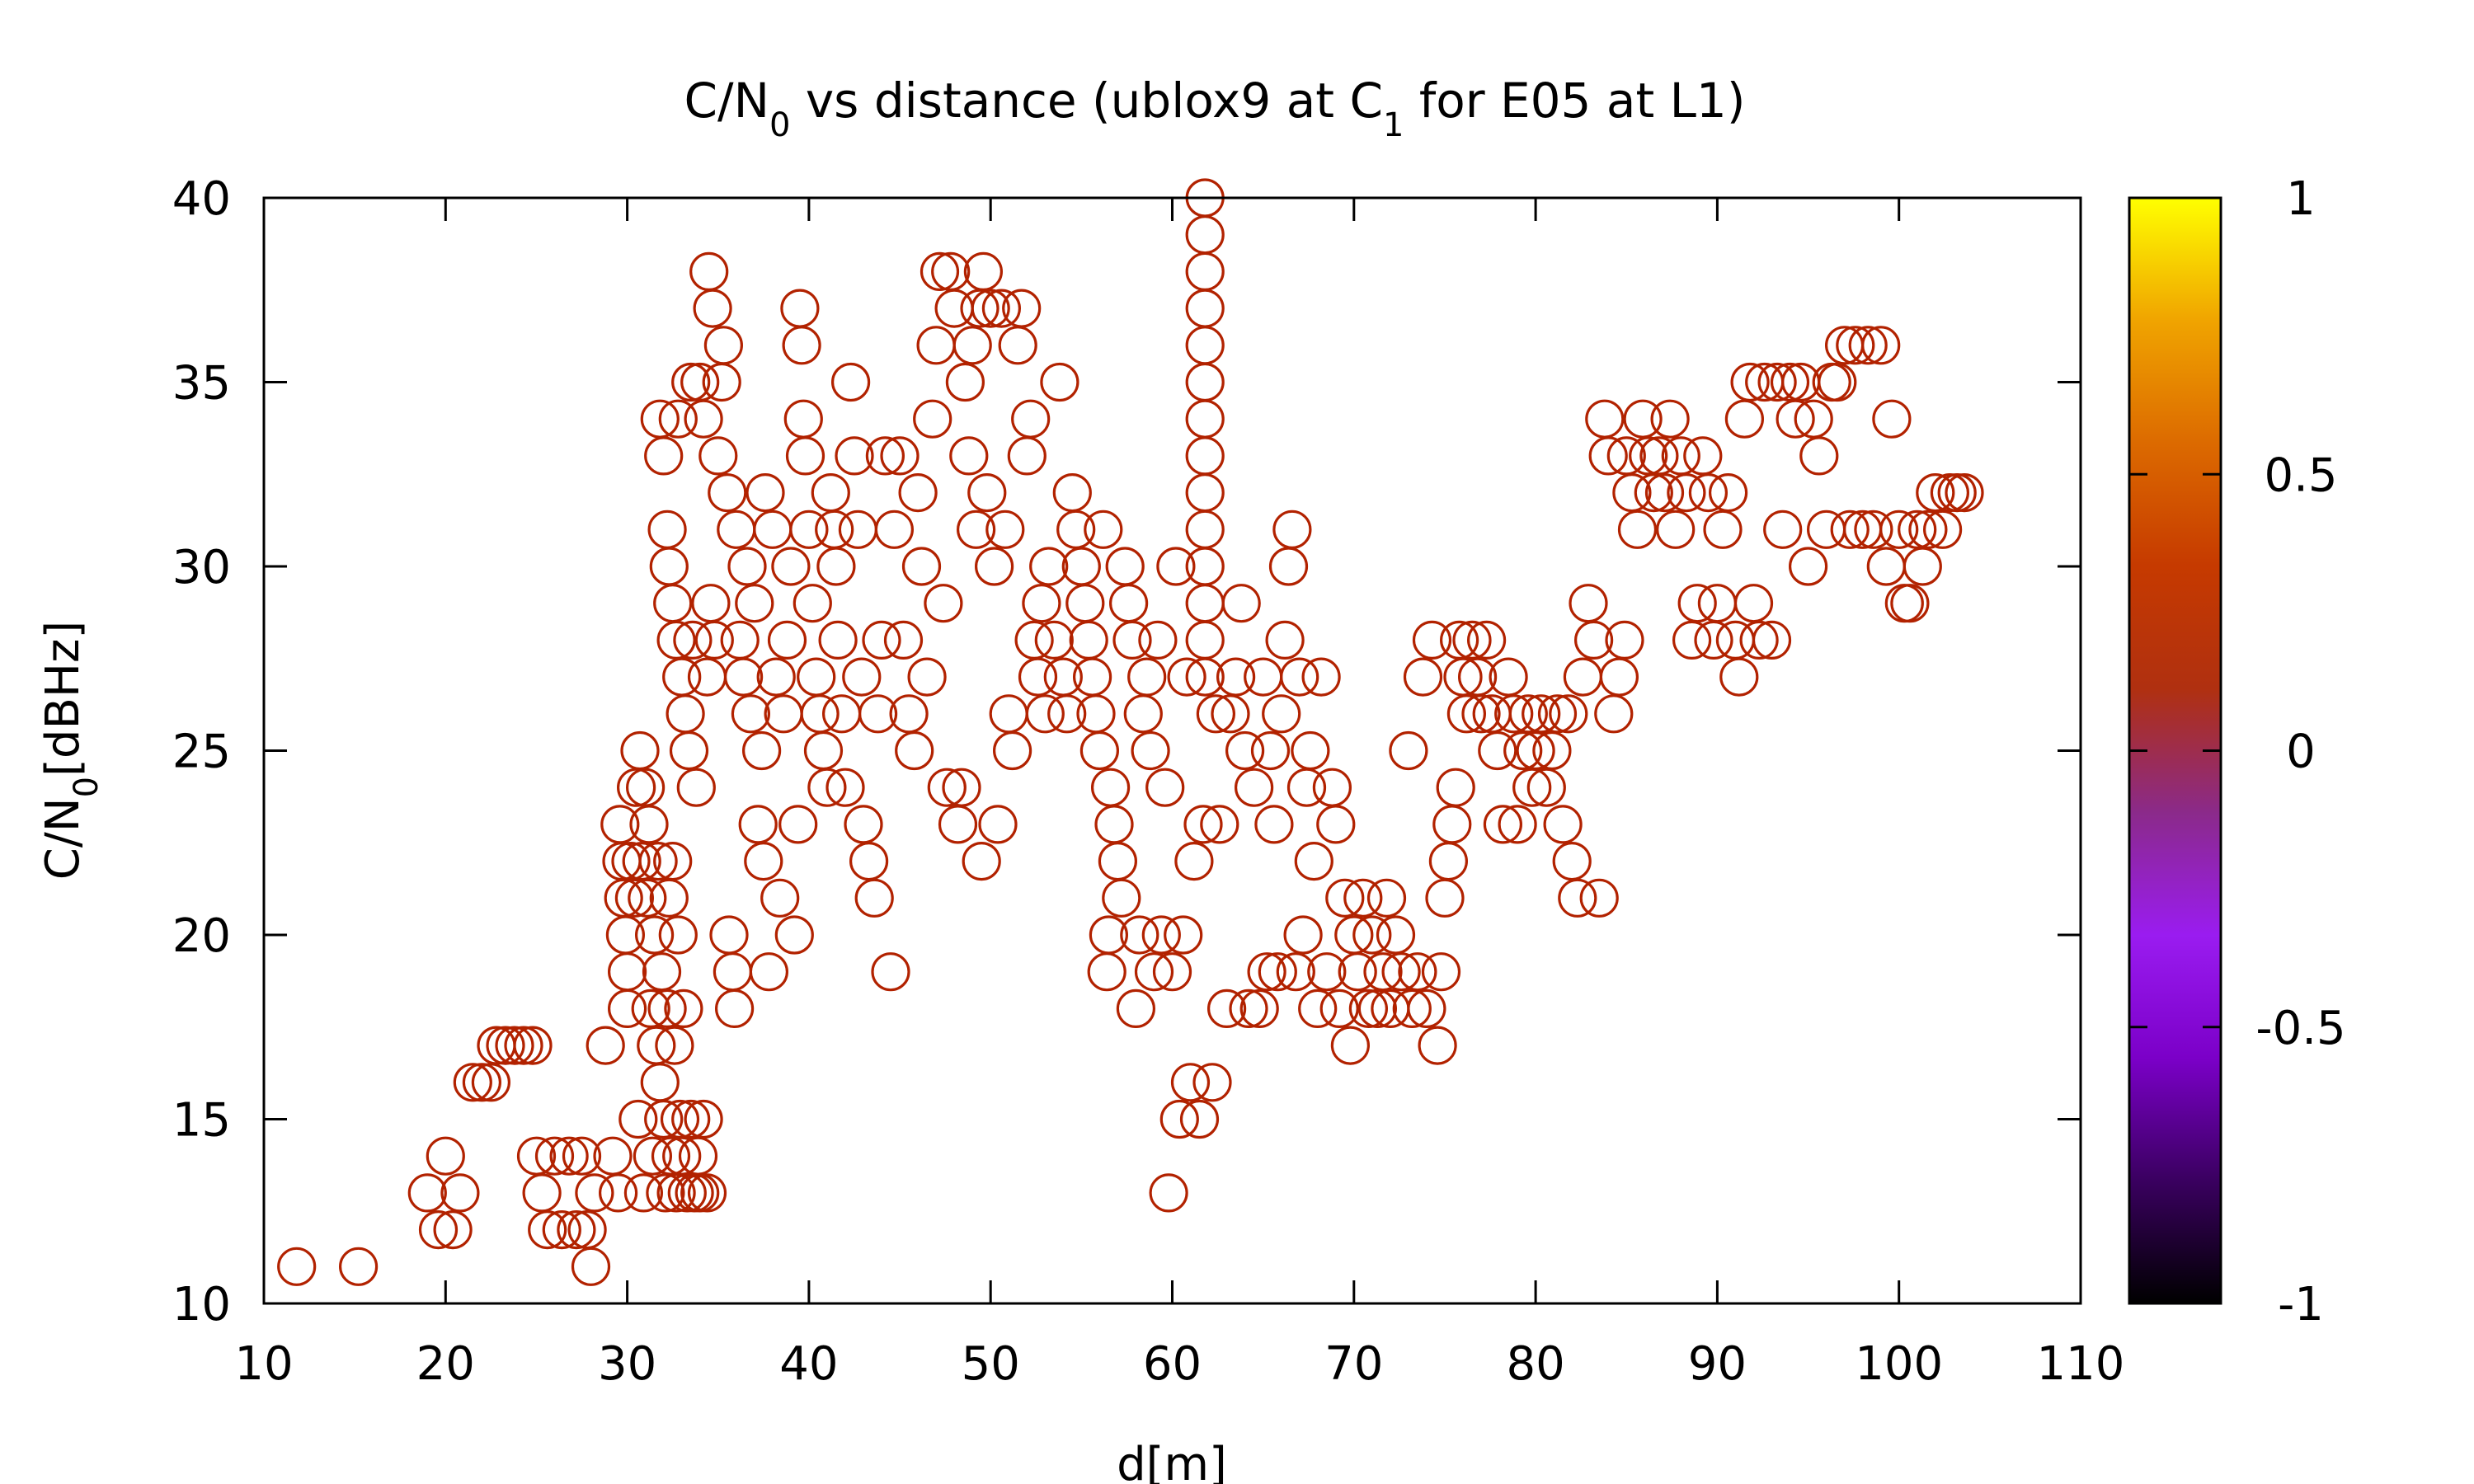 Image resolution: width=2474 pixels, height=1484 pixels. Describe the element at coordinates (2301, 1304) in the screenshot. I see `colorbar-tick-label: -1` at that location.